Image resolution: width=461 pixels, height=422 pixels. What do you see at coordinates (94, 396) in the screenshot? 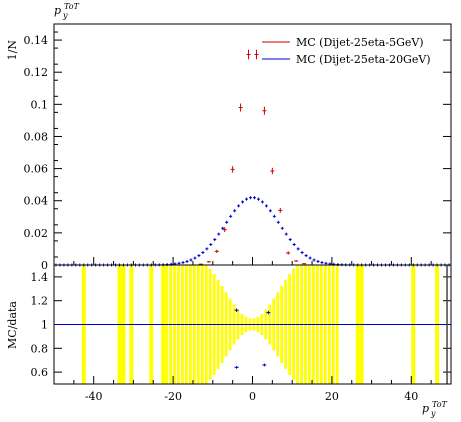
I see `ratio-xtick-label-0: -40` at bounding box center [94, 396].